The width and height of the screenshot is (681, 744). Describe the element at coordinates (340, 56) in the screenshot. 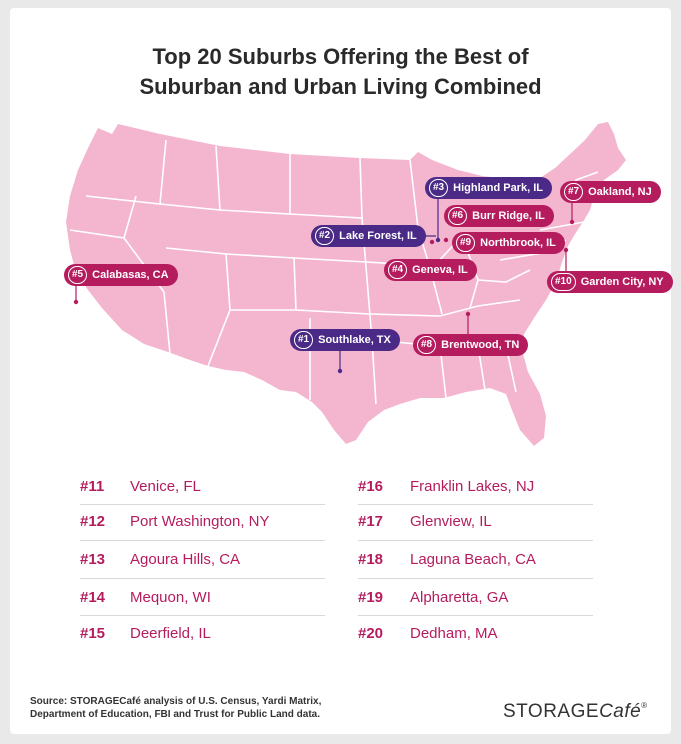

I see `title-line-1: Top 20 Suburbs Offering the Best of` at that location.